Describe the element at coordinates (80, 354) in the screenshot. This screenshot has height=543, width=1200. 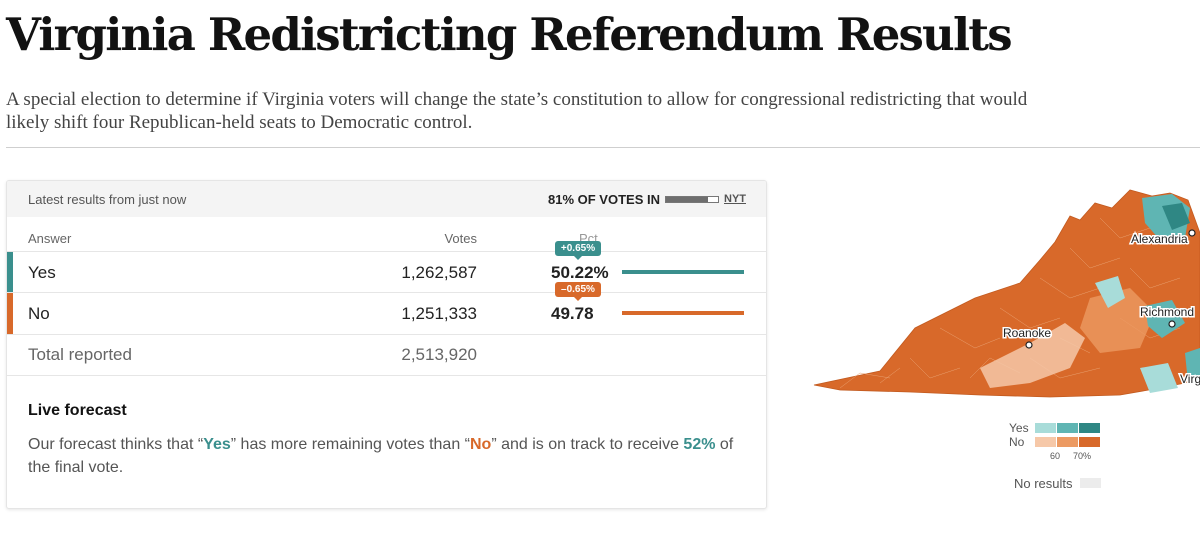
I see `total-reported-label: Total reported` at that location.